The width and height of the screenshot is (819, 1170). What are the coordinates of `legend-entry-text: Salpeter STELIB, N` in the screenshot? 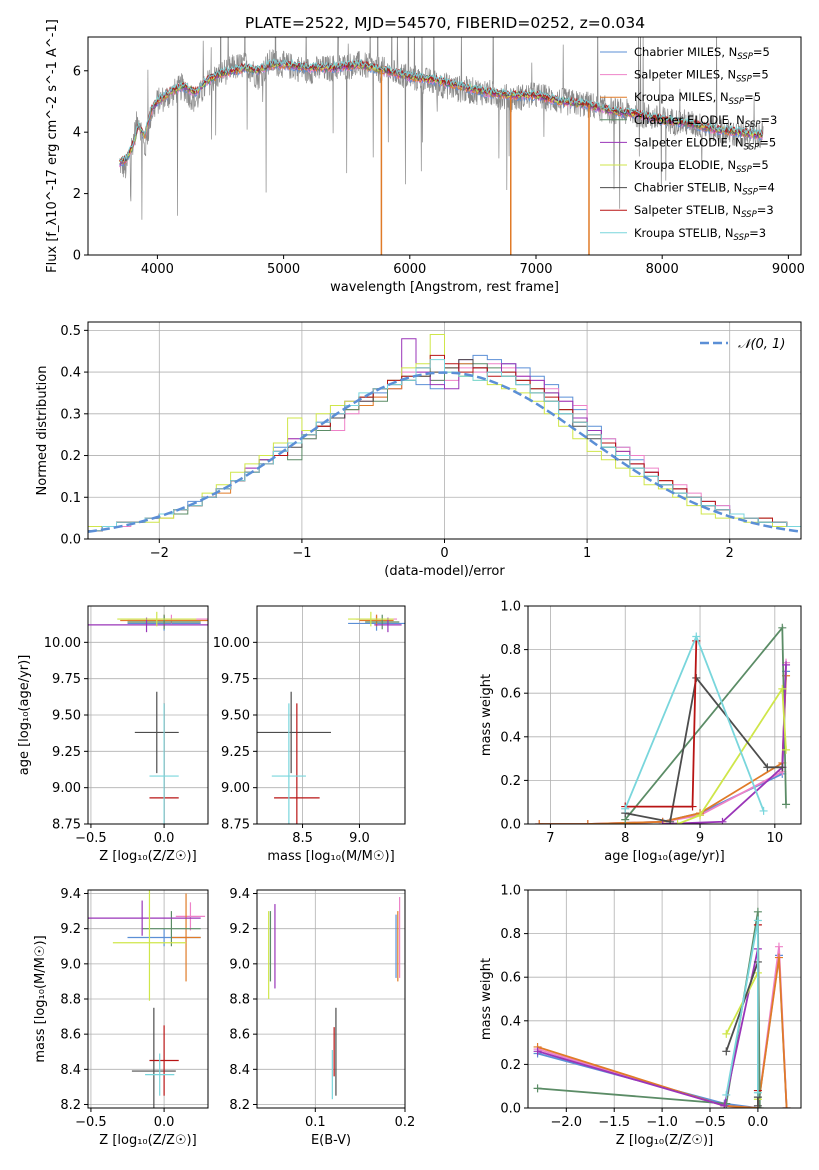 It's located at (687, 210).